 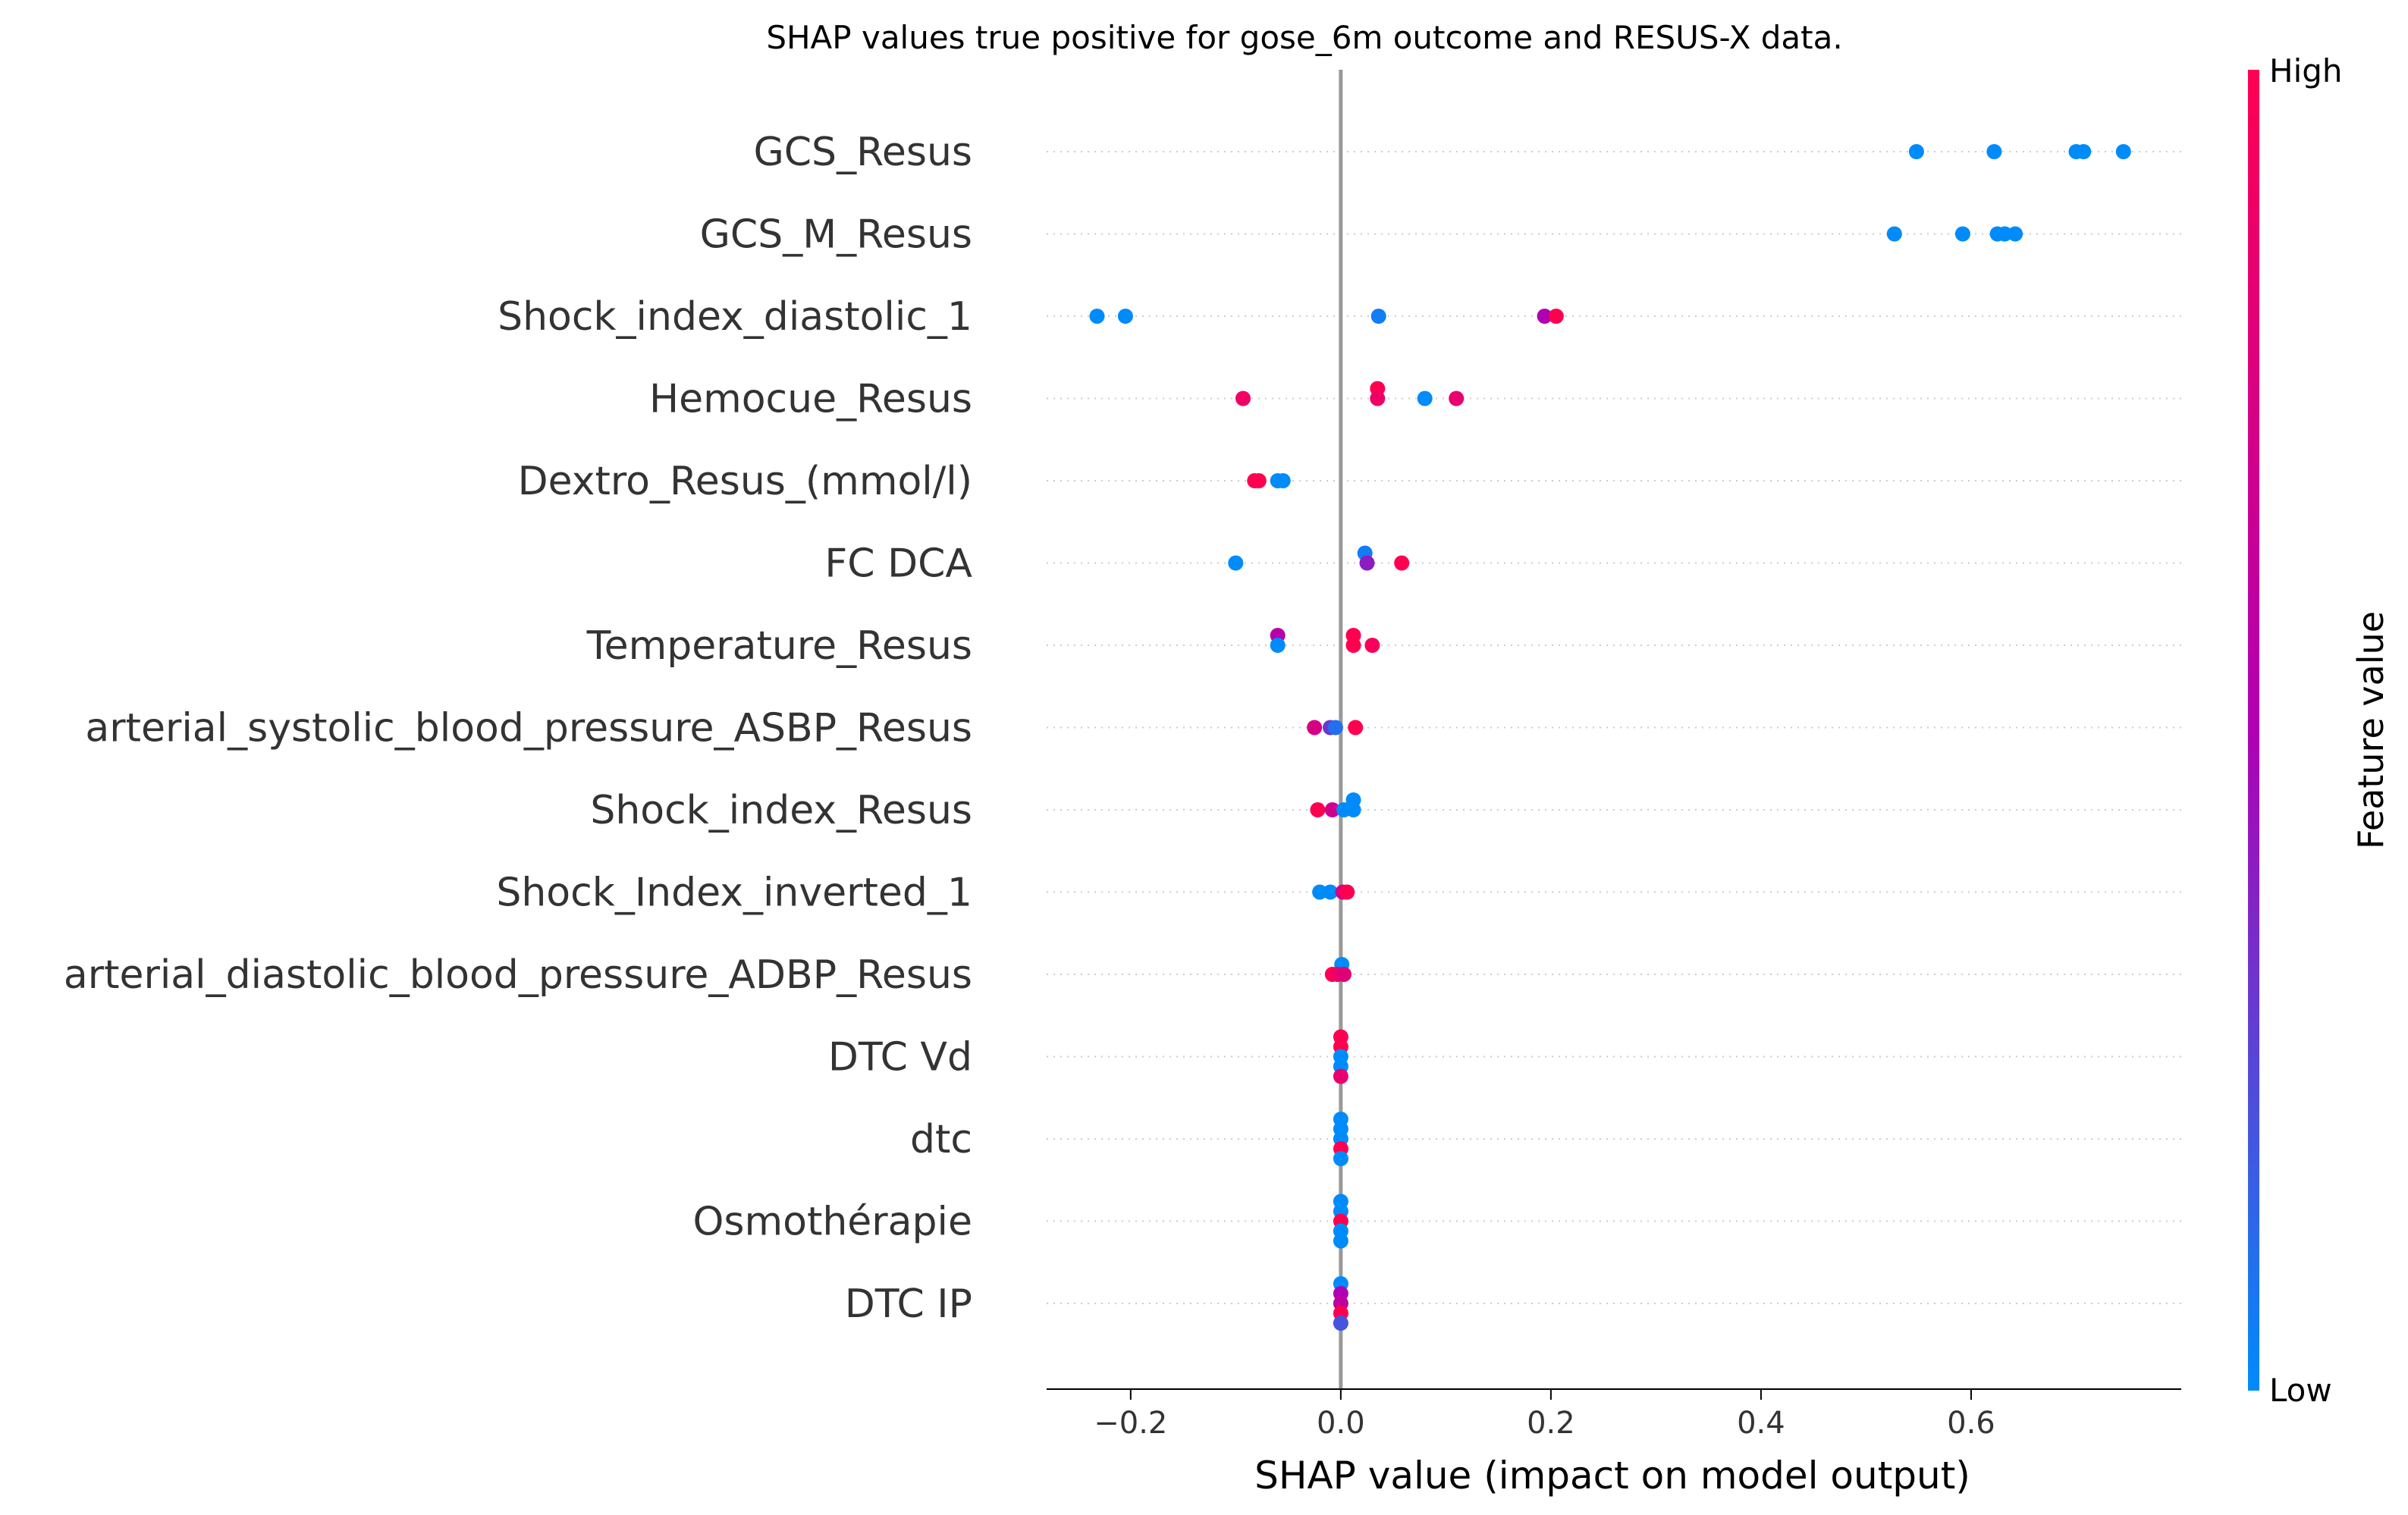 I want to click on feature-label: GCS_Resus, so click(x=862, y=152).